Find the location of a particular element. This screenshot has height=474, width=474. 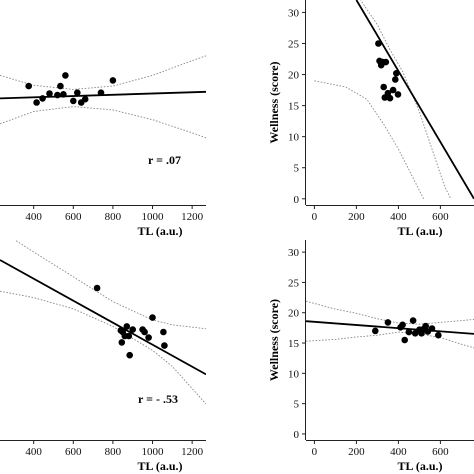

correlation-annotation: r = .07 is located at coordinates (164, 160).